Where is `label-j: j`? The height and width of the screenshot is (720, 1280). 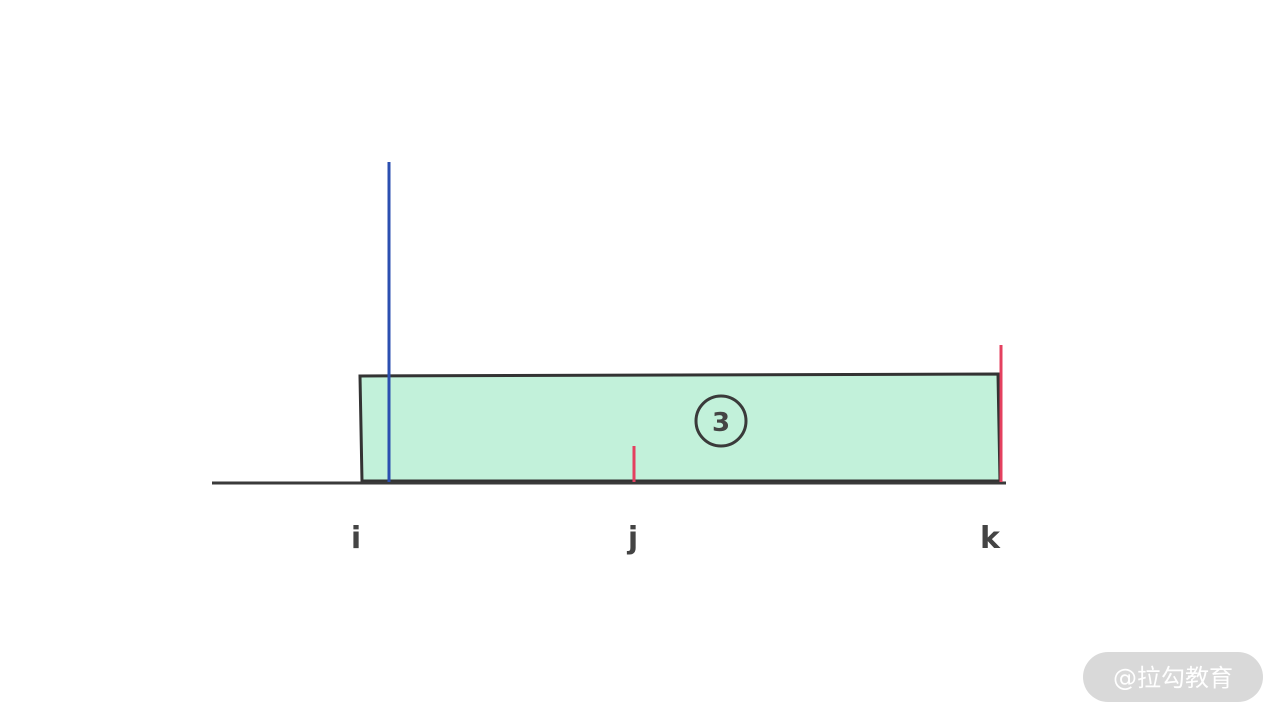
label-j: j is located at coordinates (632, 538).